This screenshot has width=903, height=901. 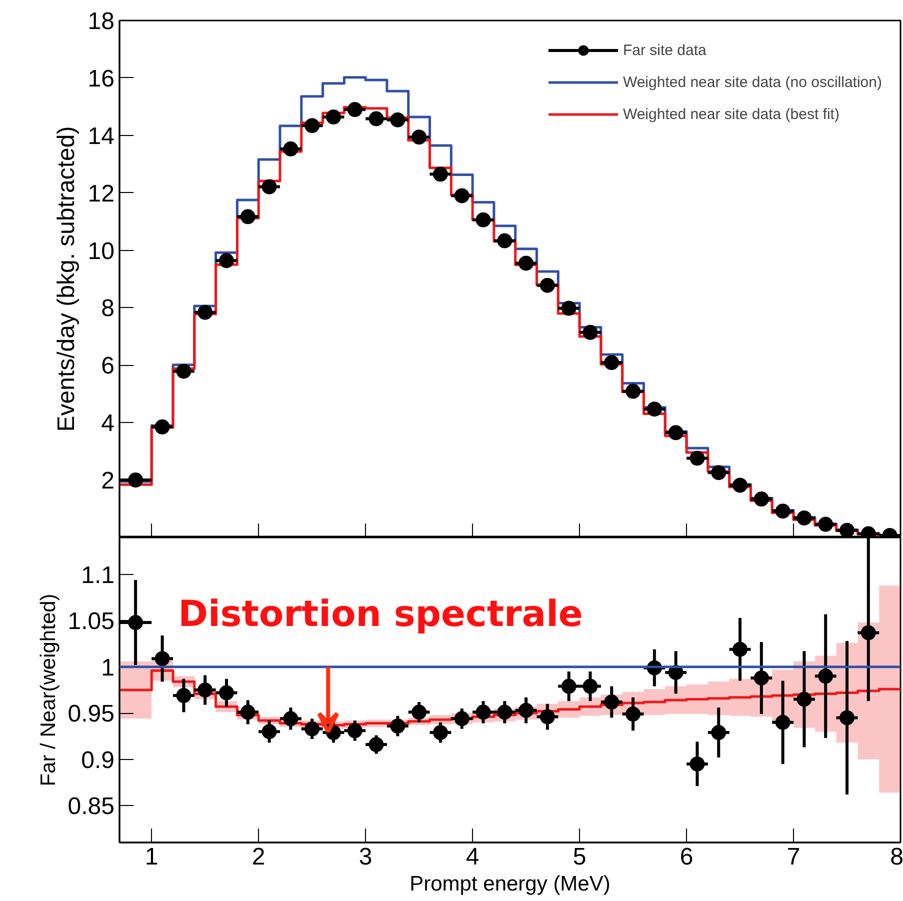 I want to click on y-tick-label: 14, so click(x=101, y=136).